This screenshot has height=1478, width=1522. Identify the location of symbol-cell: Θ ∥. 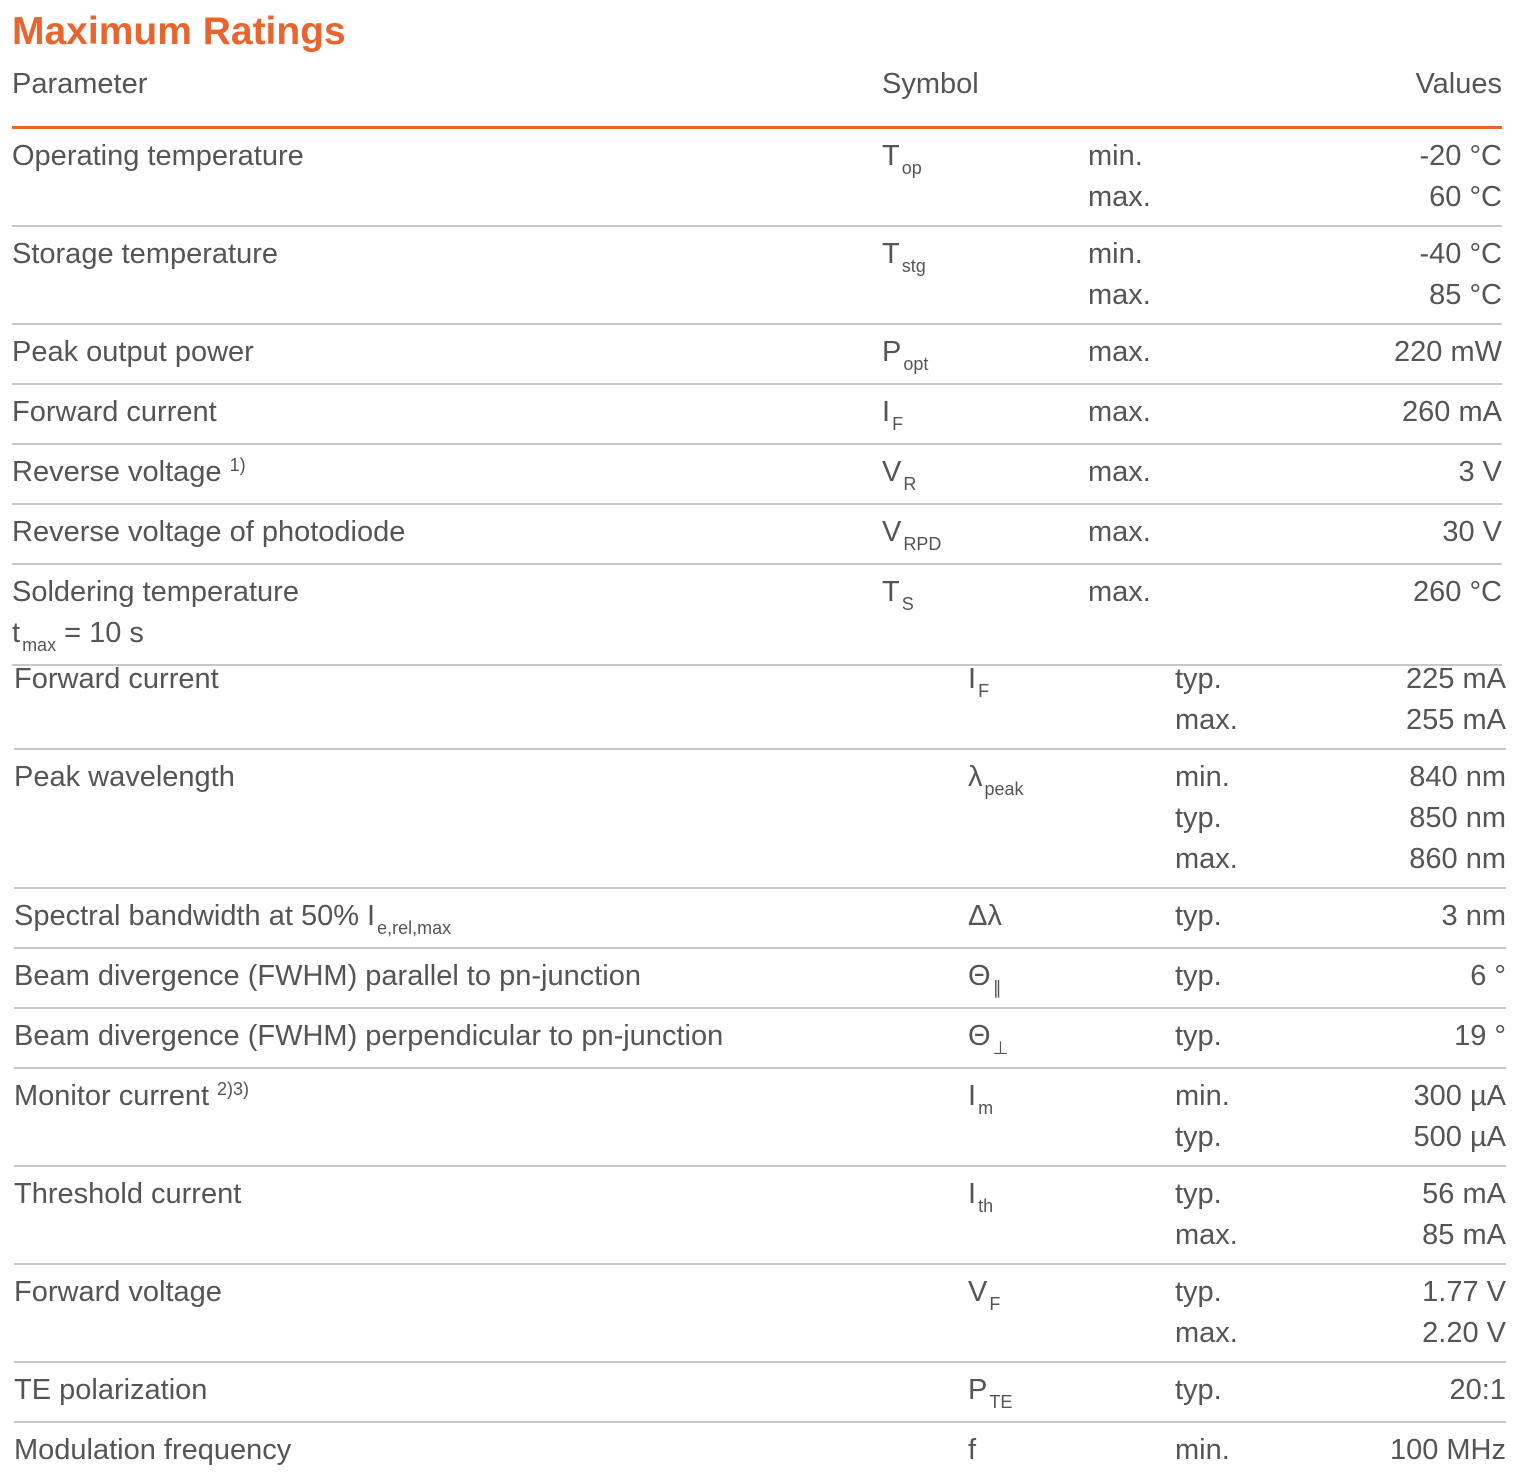
(1071, 978).